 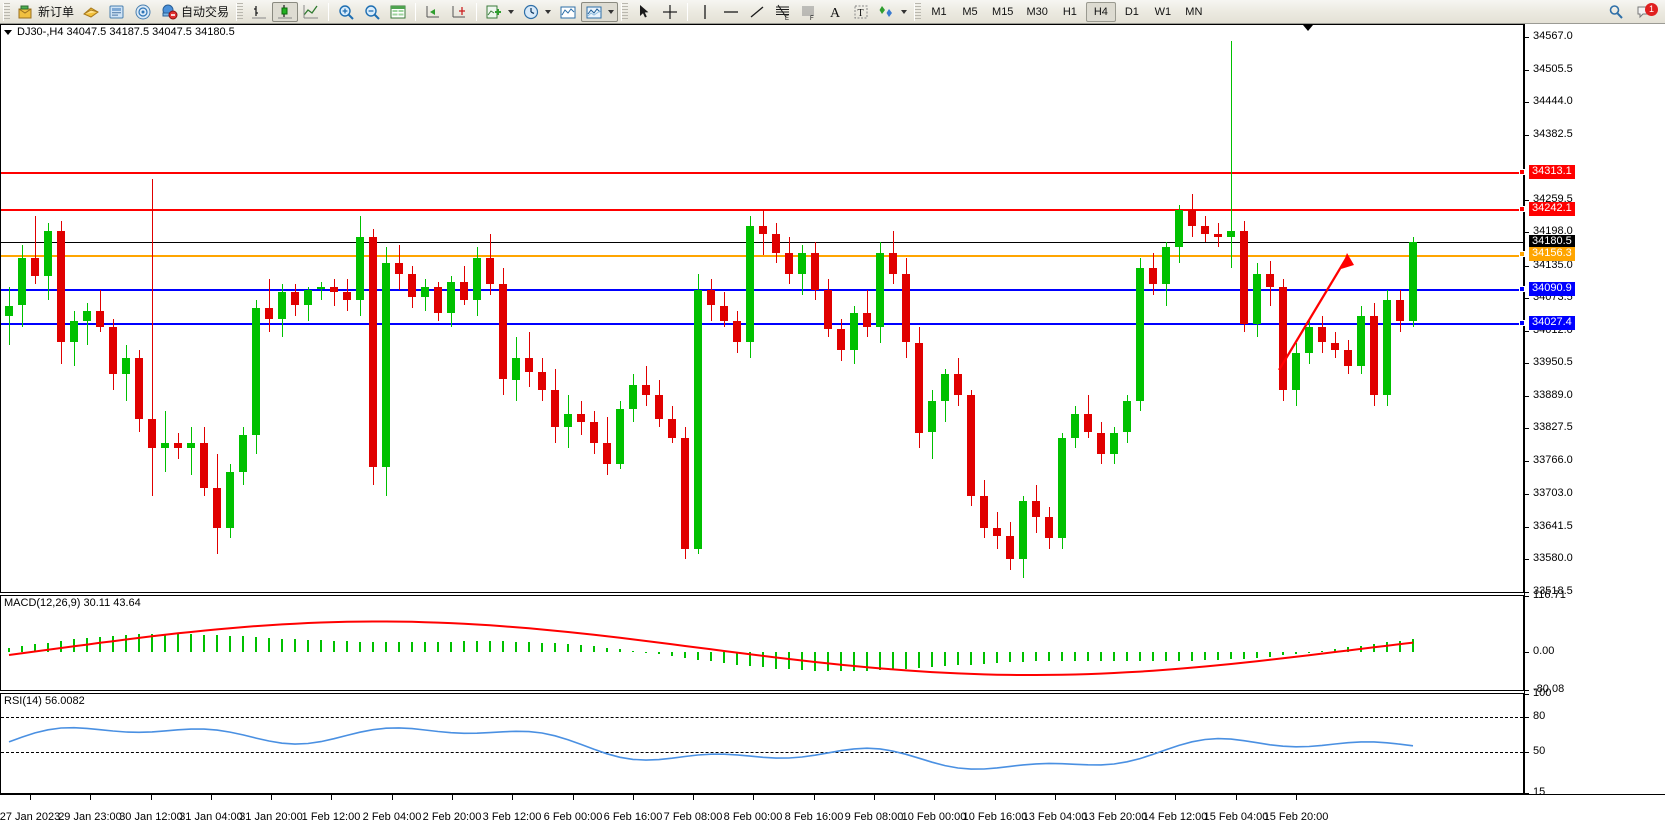 What do you see at coordinates (1552, 322) in the screenshot?
I see `price-level-tag-support: 34027.4` at bounding box center [1552, 322].